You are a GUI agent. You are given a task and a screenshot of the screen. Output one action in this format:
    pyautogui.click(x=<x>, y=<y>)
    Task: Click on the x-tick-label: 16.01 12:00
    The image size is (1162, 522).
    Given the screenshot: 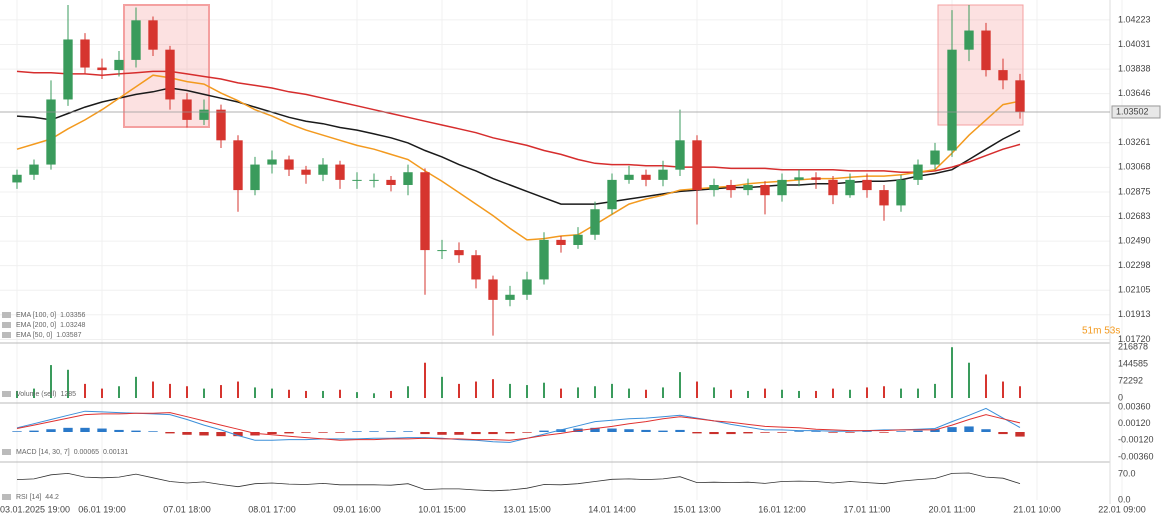 What is the action you would take?
    pyautogui.click(x=782, y=509)
    